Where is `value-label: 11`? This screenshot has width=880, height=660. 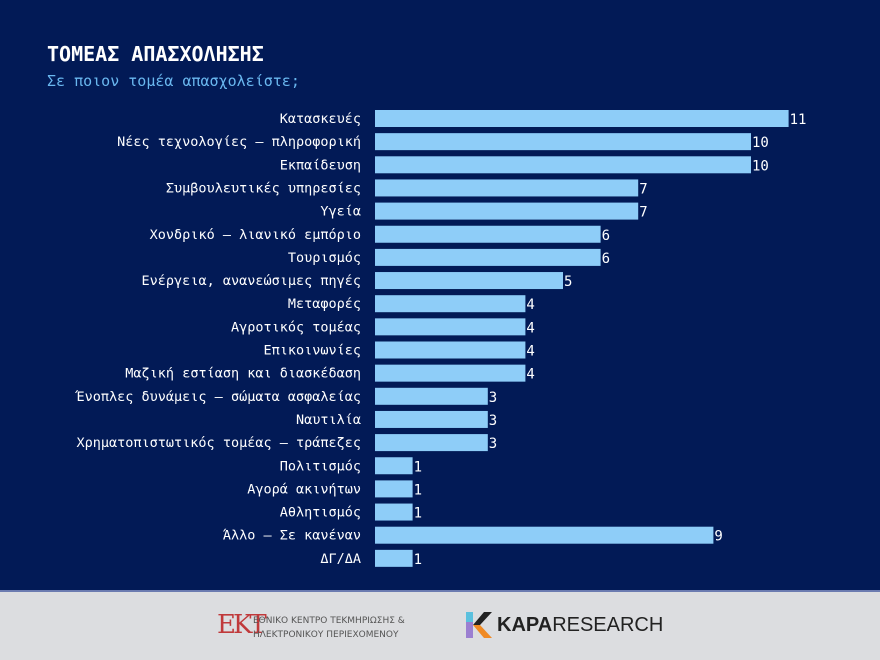 value-label: 11 is located at coordinates (798, 120).